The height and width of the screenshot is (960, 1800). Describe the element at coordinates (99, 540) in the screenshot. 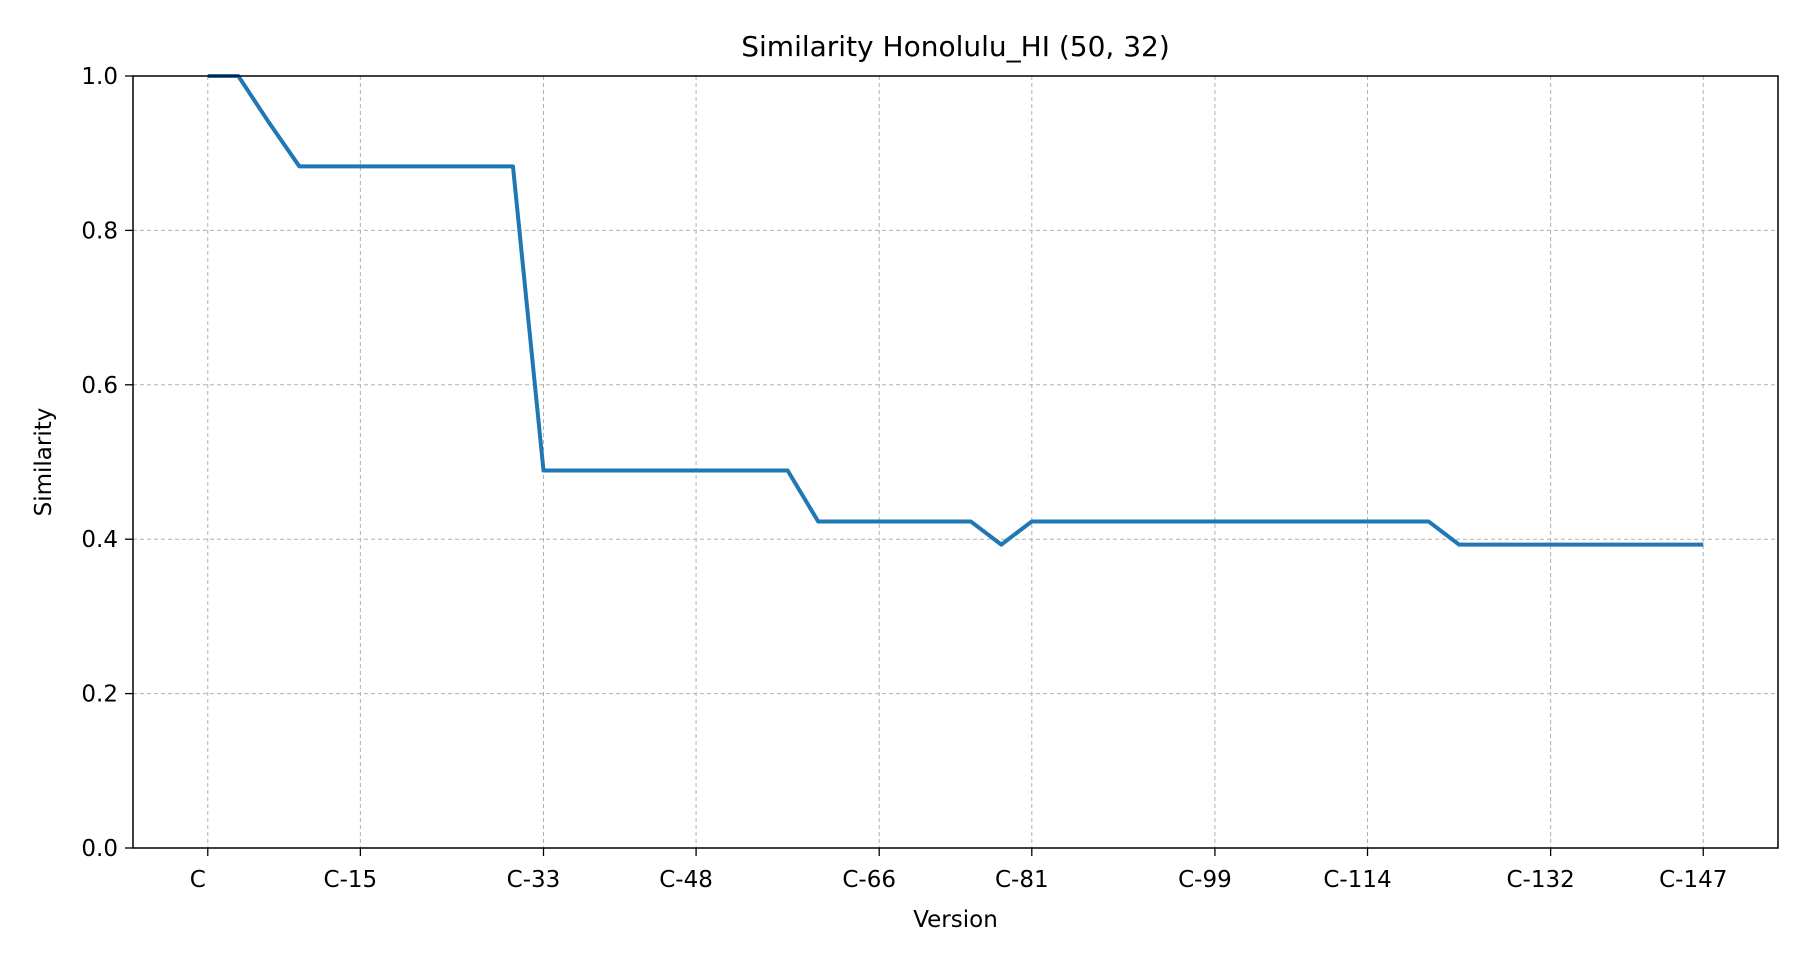

I see `y-tick-label: 0.4` at that location.